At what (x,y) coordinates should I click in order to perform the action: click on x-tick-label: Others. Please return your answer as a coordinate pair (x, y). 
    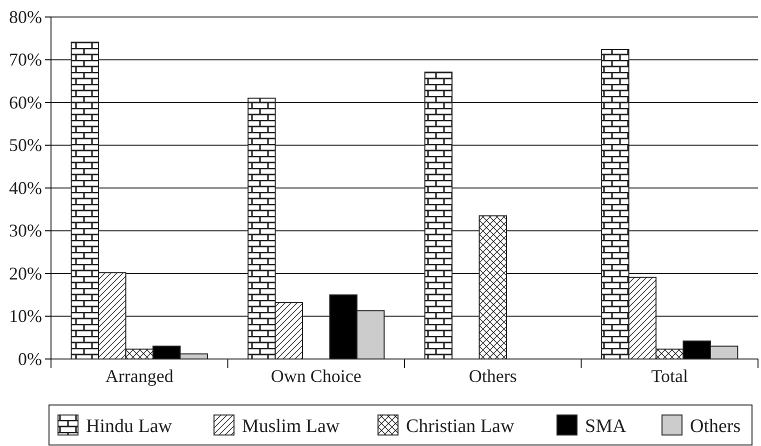
    Looking at the image, I should click on (492, 376).